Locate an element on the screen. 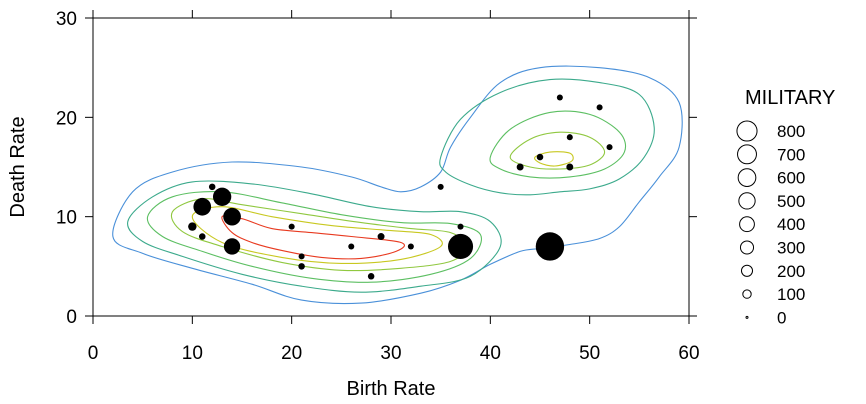 This screenshot has width=866, height=404. legend-label: 400 is located at coordinates (791, 224).